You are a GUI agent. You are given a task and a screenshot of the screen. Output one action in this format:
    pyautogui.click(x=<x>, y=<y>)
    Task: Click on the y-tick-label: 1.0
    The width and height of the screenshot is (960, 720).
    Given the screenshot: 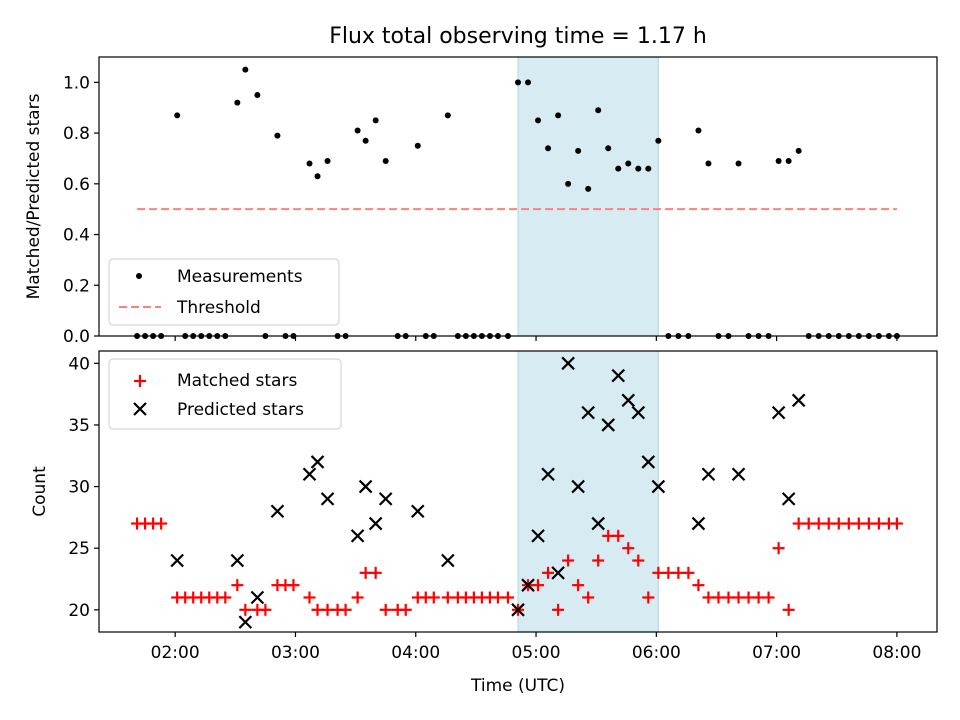 What is the action you would take?
    pyautogui.click(x=76, y=83)
    